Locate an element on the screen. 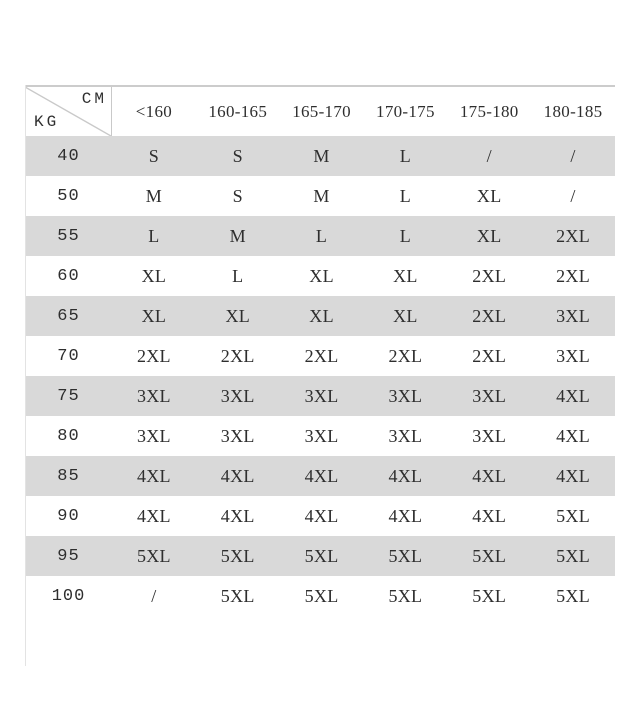 This screenshot has height=701, width=640. table-row: 80 3XL 3XL 3XL 3XL 3XL 4XL is located at coordinates (320, 436).